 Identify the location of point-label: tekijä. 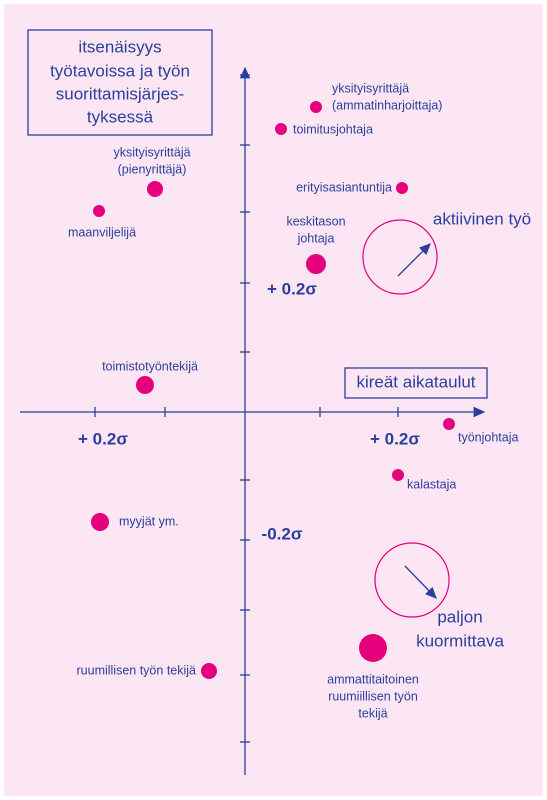
(372, 713).